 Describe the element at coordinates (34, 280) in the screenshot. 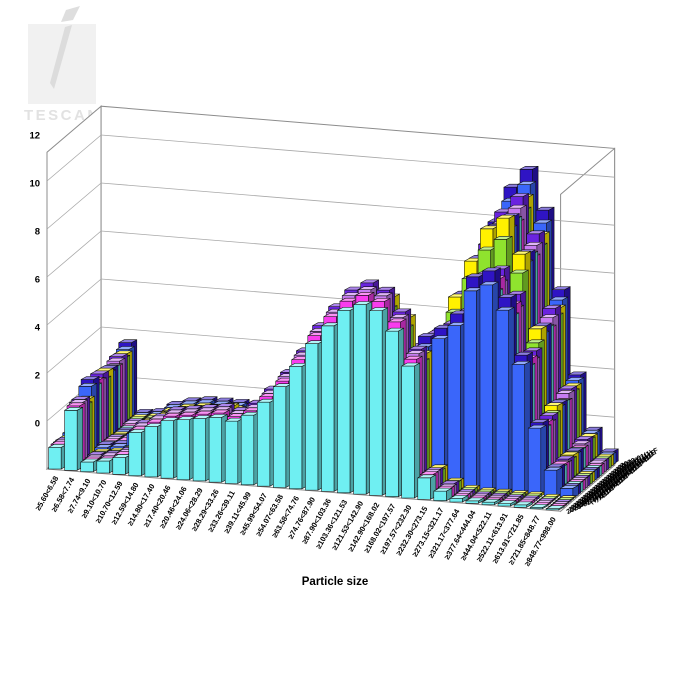

I see `y-axis-tick-labels: 0 2 4 6 8 10 12` at that location.